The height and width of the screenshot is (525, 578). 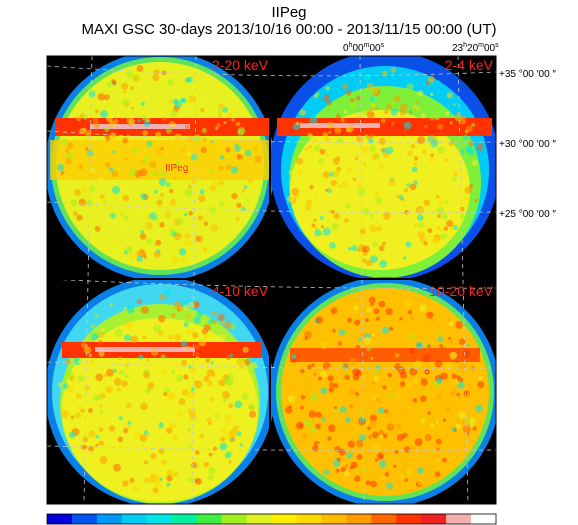 I want to click on colorbar-border, so click(x=271, y=519).